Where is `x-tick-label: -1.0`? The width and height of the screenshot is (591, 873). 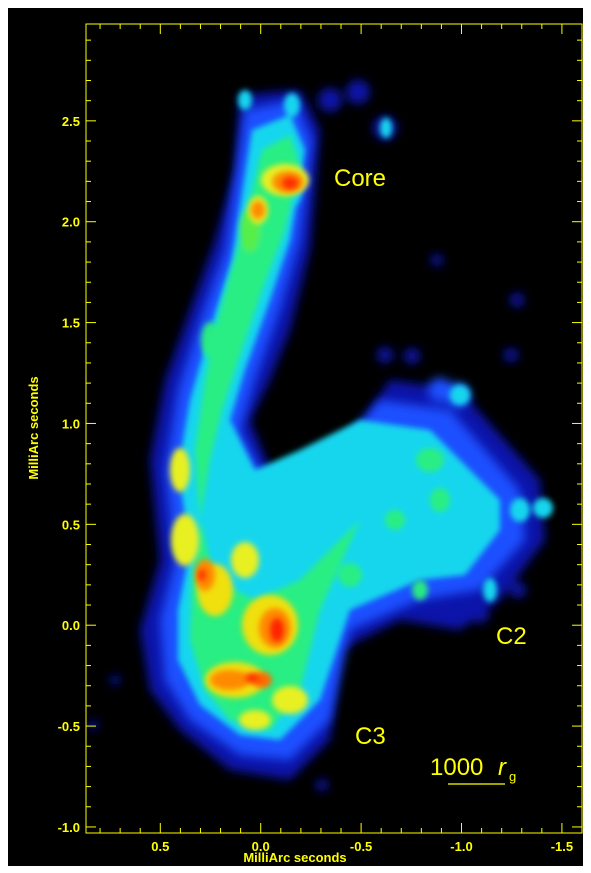
x-tick-label: -1.0 is located at coordinates (461, 846).